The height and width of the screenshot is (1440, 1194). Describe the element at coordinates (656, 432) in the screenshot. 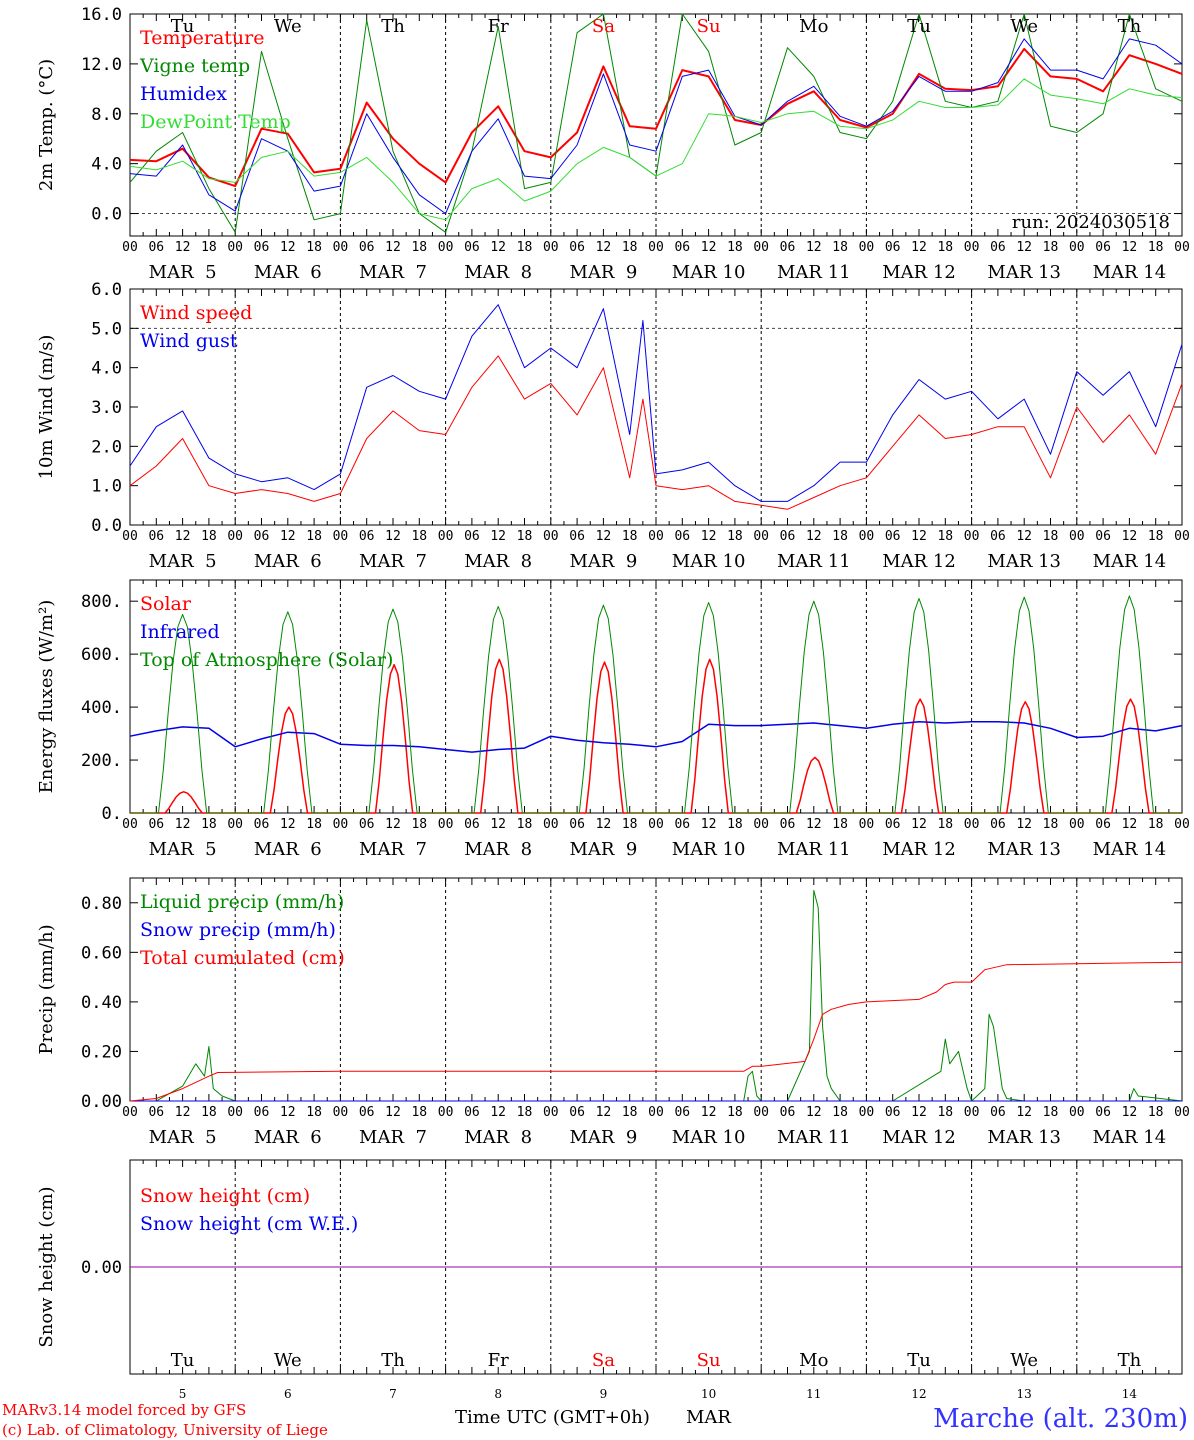

I see `series-line-wind-speed` at that location.